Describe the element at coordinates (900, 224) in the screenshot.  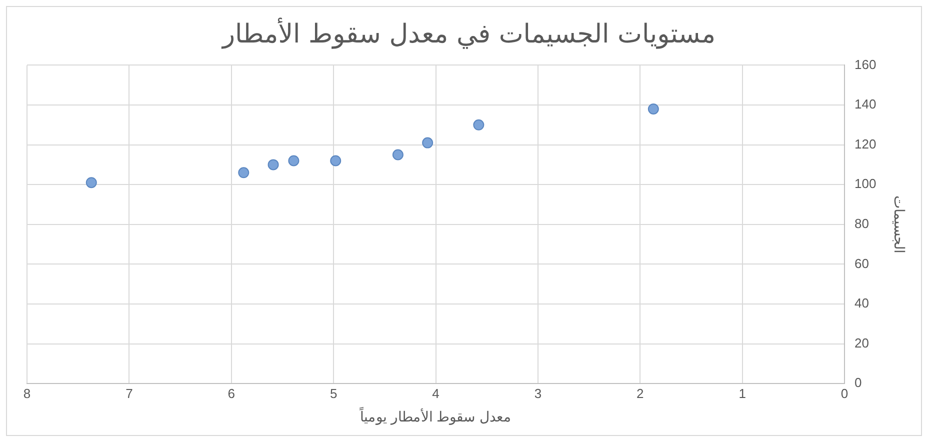
I see `y-axis-title: الجسيمات` at that location.